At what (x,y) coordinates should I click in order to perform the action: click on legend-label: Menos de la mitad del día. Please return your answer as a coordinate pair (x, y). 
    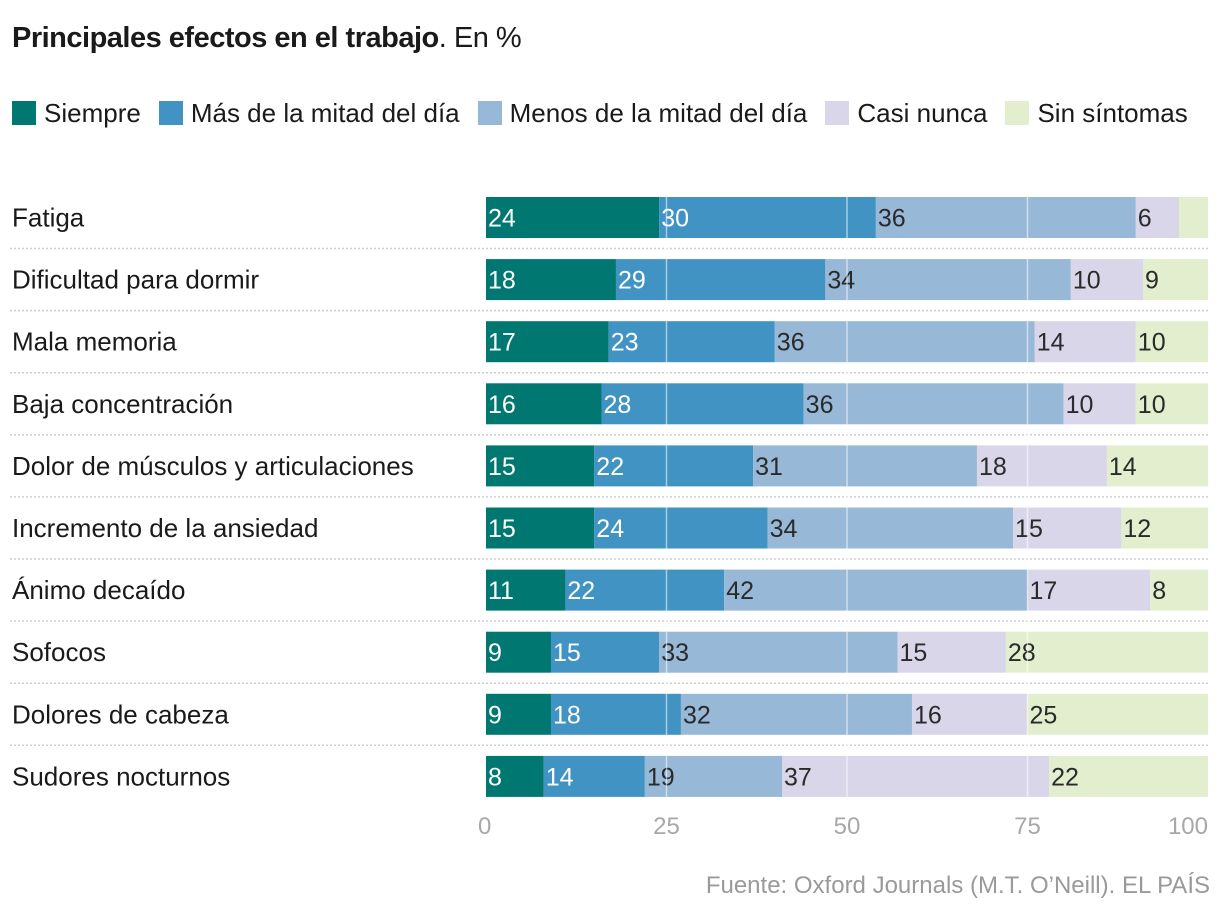
    Looking at the image, I should click on (658, 113).